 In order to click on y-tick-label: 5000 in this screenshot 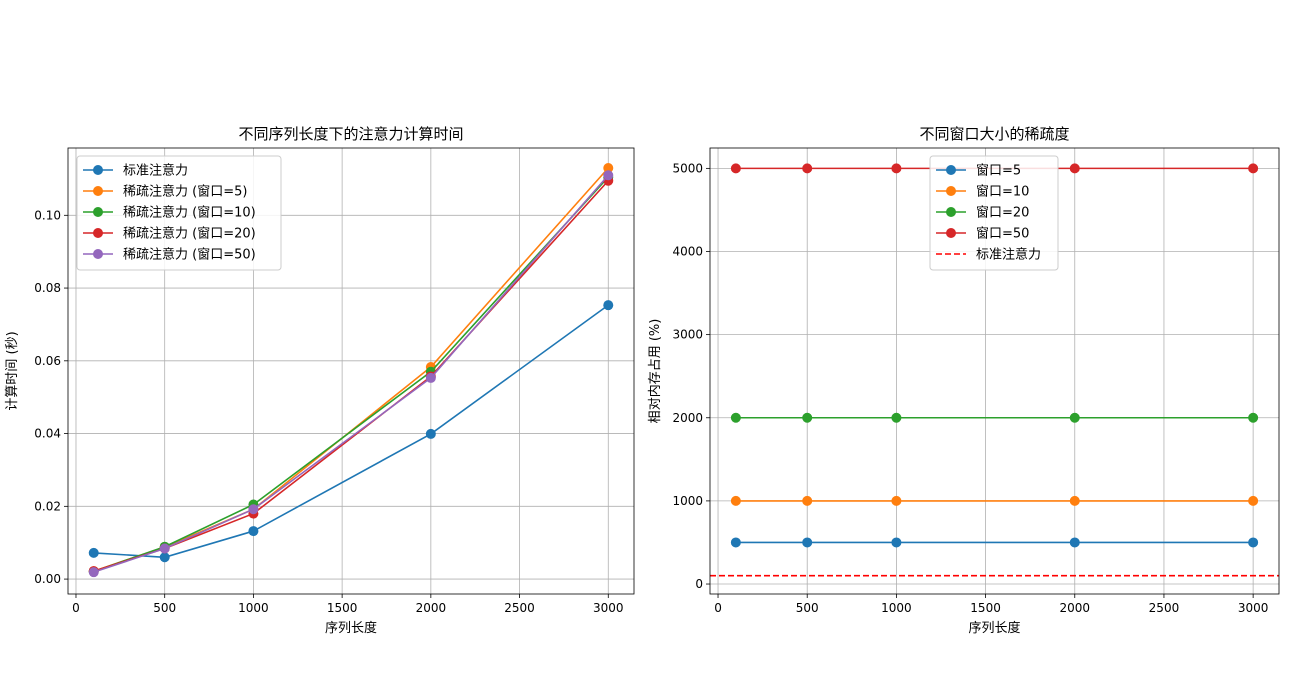, I will do `click(687, 168)`.